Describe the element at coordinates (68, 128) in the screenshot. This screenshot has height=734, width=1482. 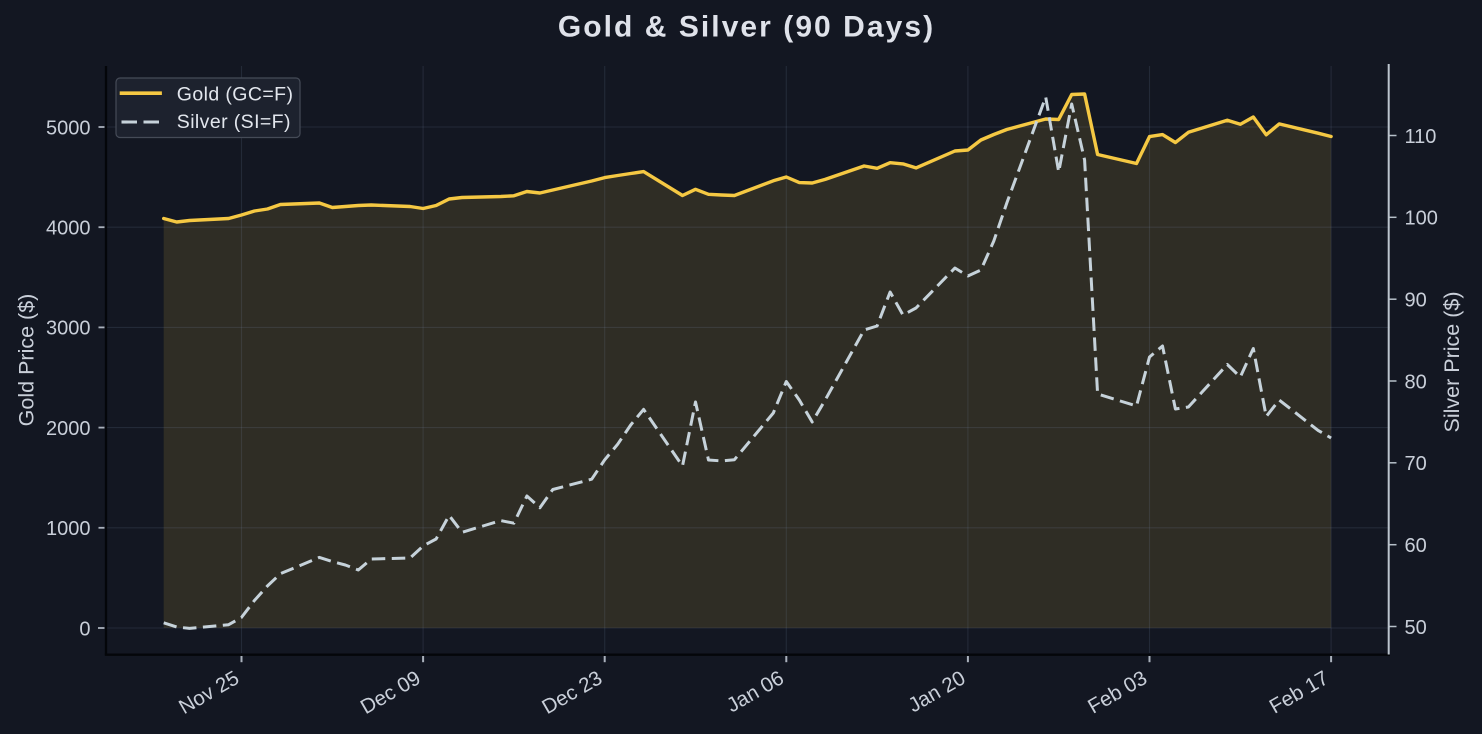
I see `svg-text: 5000` at that location.